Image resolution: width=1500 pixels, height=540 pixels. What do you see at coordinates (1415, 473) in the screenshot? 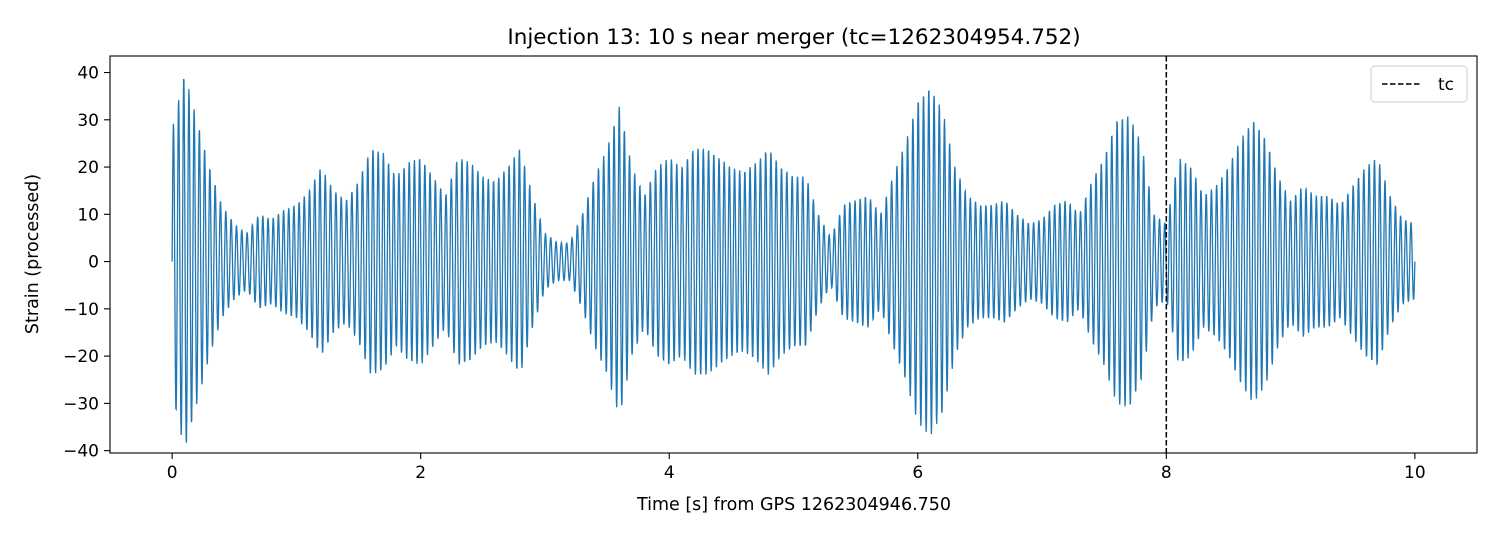
I see `x-tick-label: 10` at bounding box center [1415, 473].